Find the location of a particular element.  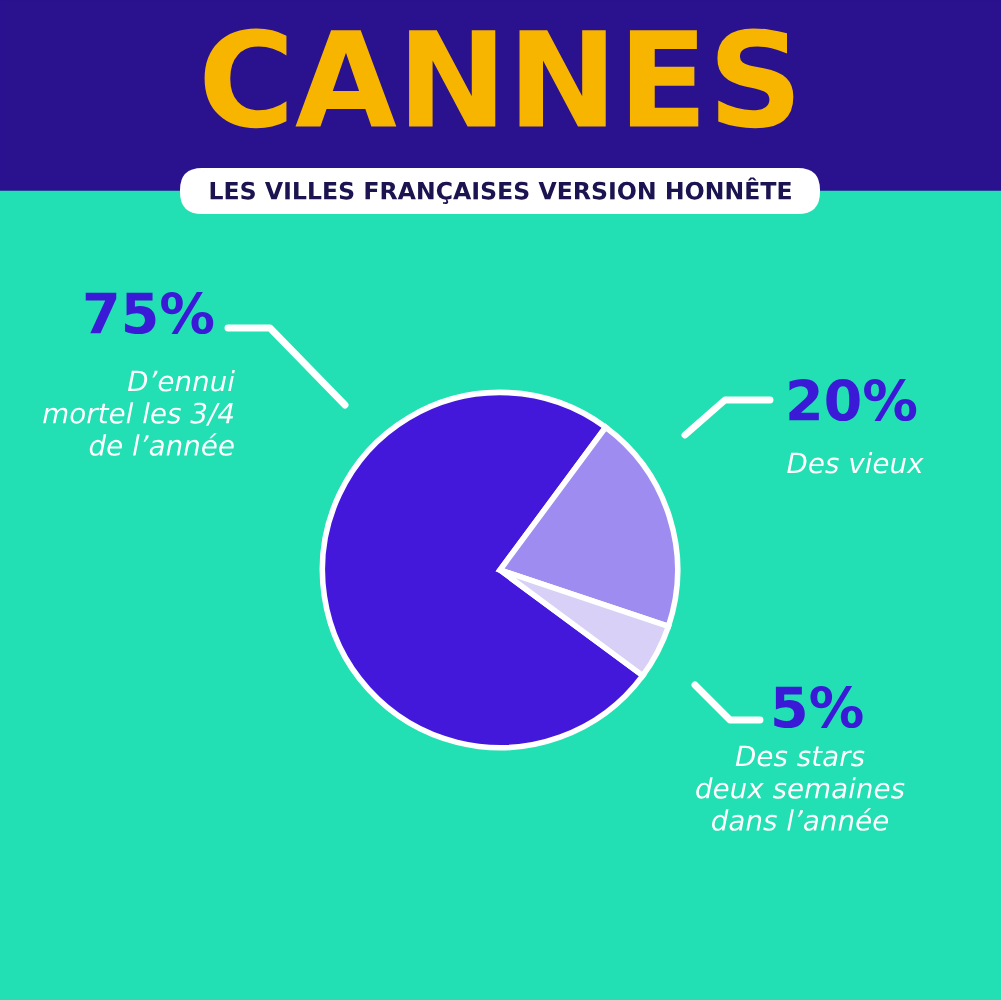

chart-title: CANNES is located at coordinates (499, 78).